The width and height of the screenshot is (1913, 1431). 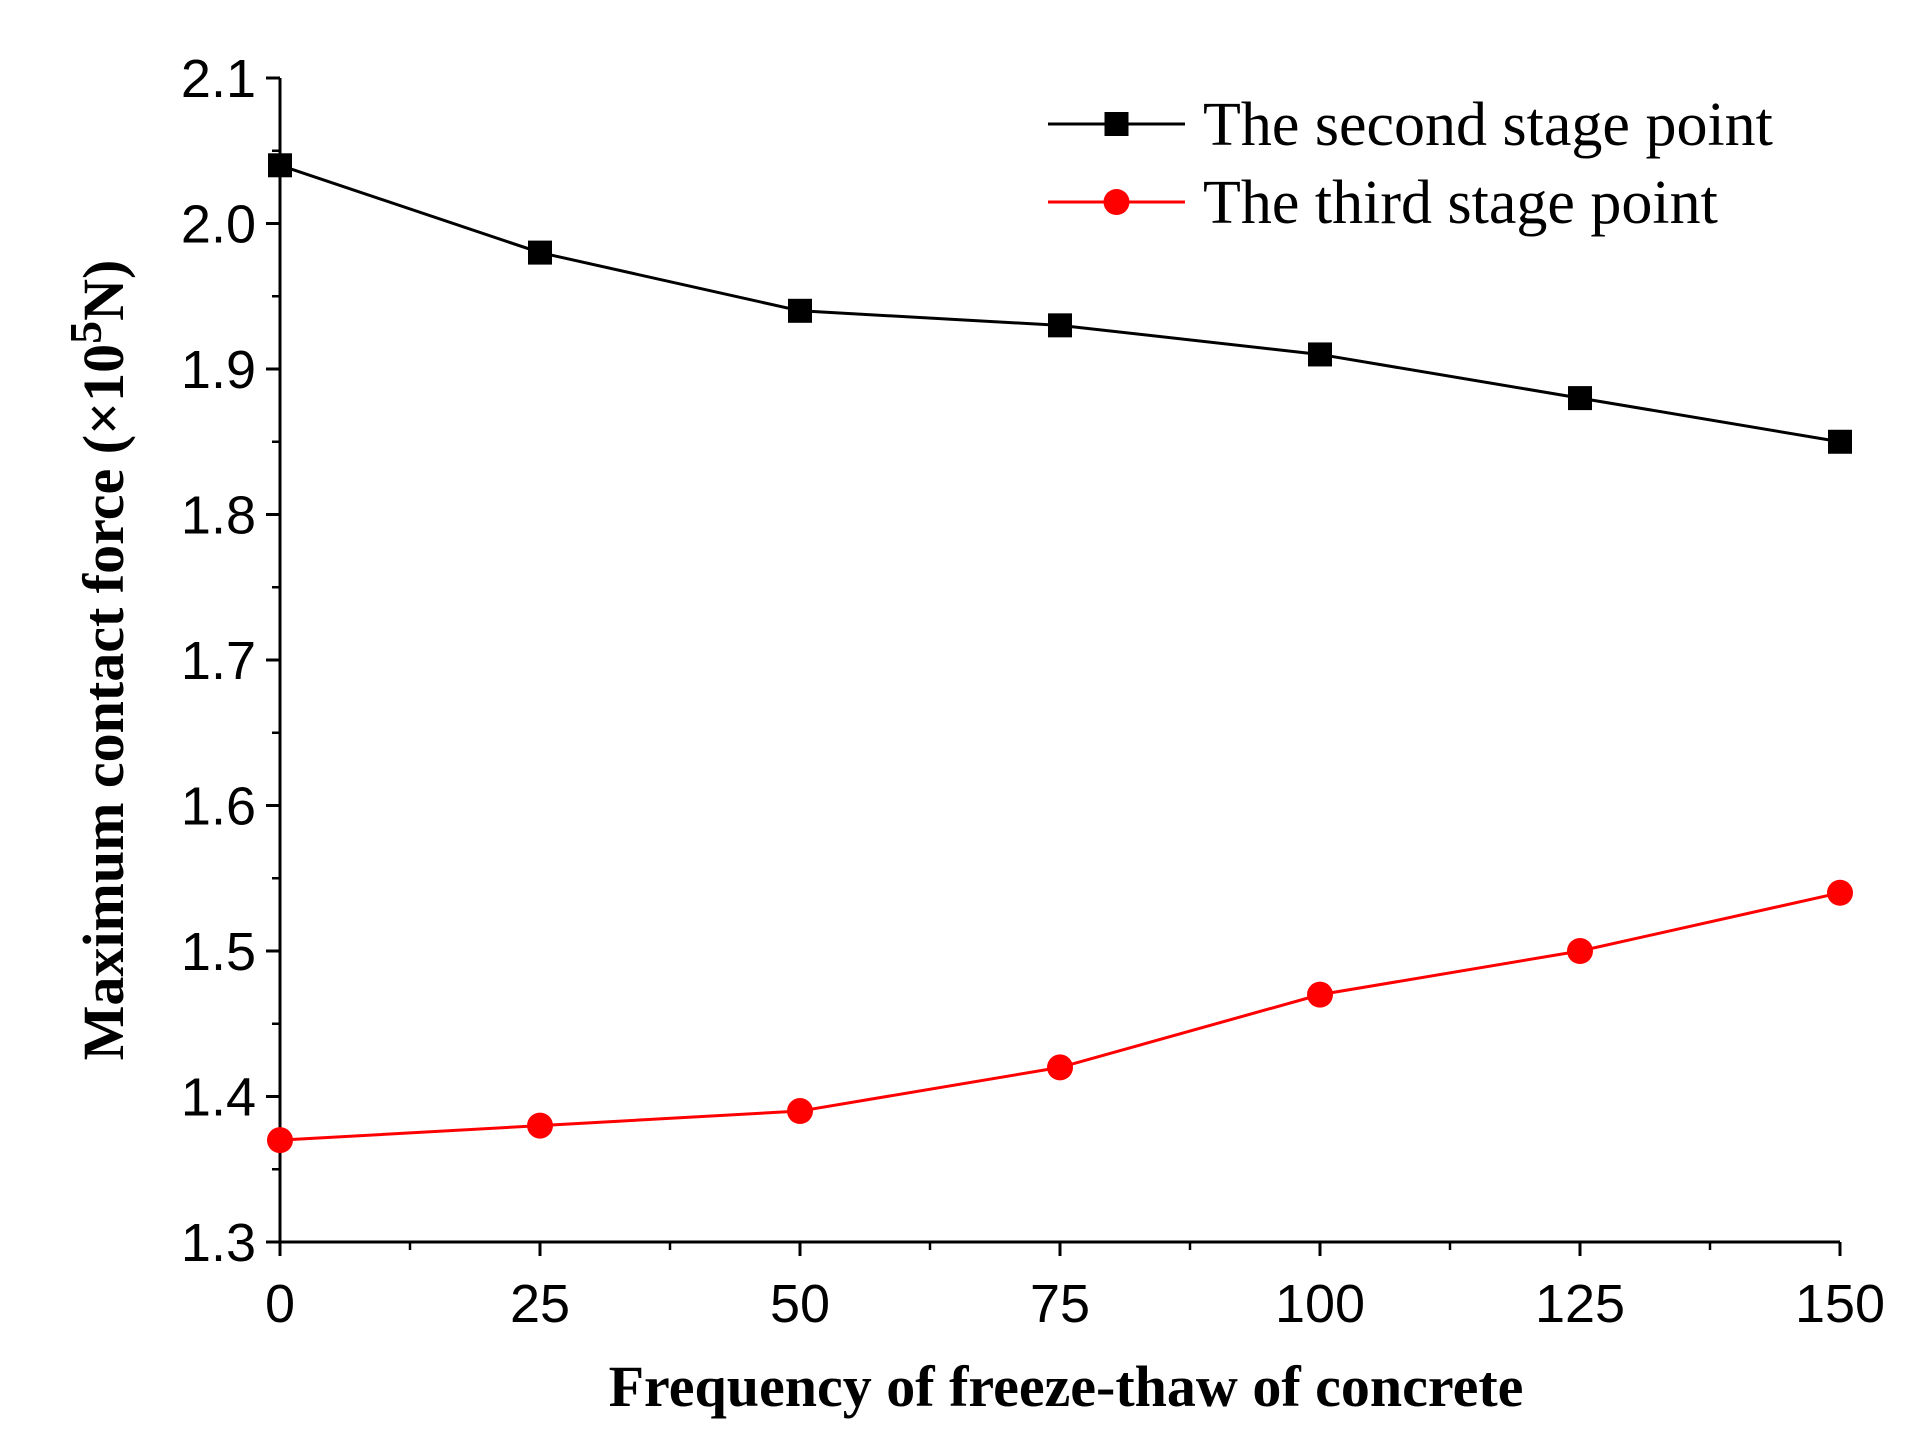 What do you see at coordinates (1066, 1386) in the screenshot?
I see `x-axis-title: Frequency of freeze-thaw of concrete` at bounding box center [1066, 1386].